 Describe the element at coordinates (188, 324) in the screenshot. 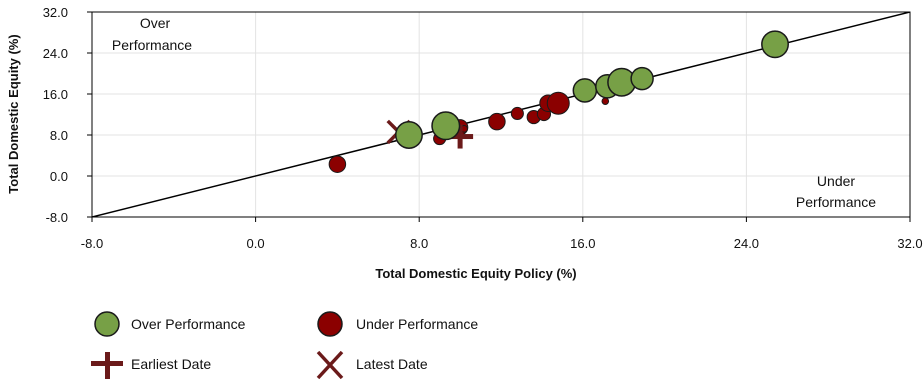

I see `legend-over-performance-label: Over Performance` at that location.